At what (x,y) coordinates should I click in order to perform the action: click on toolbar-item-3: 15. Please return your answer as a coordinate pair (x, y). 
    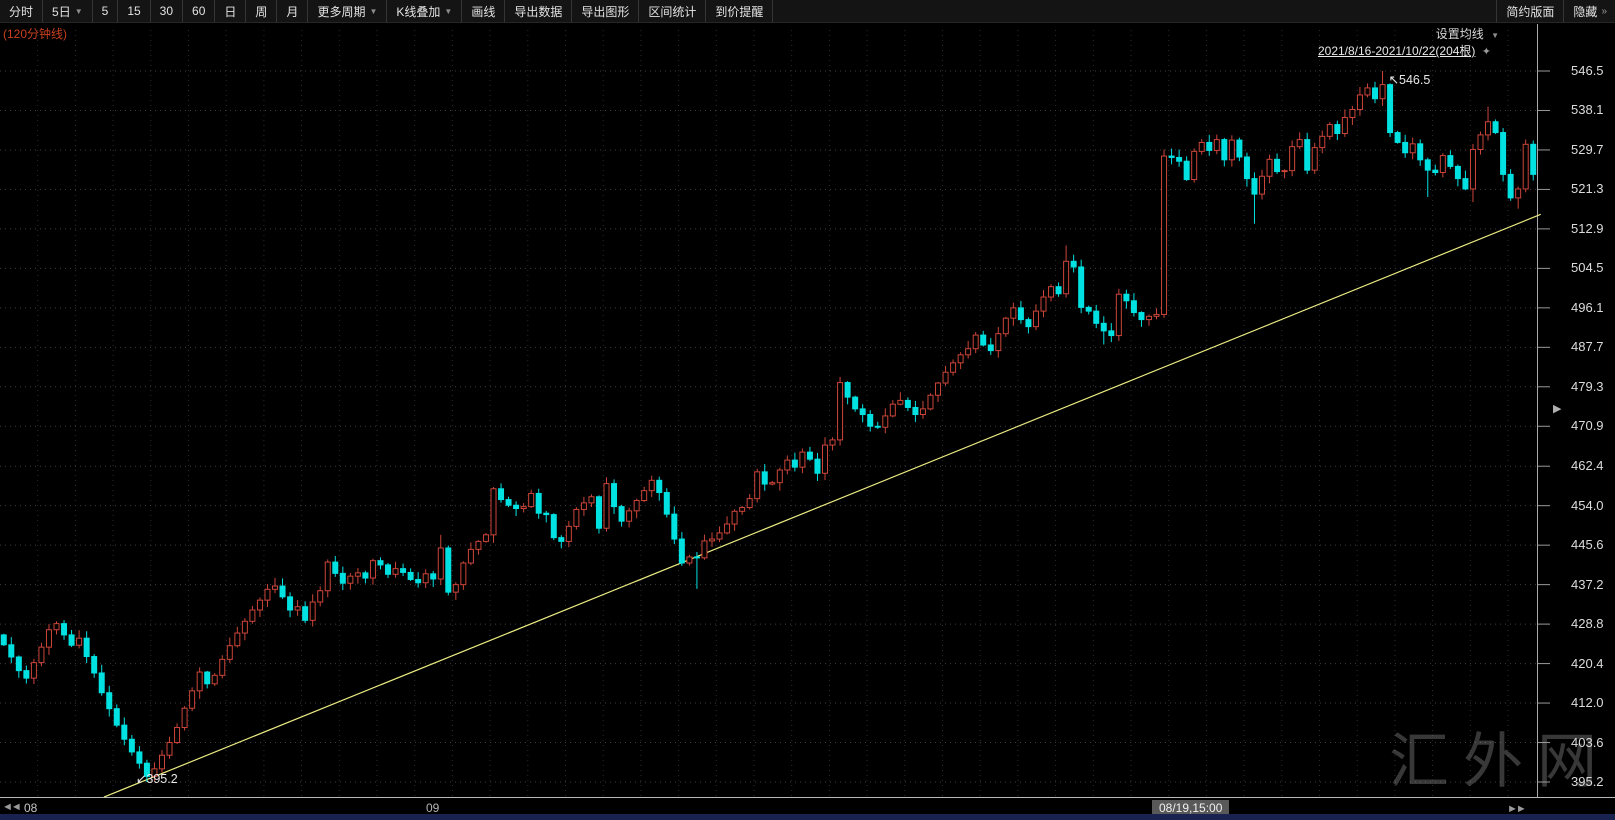
    Looking at the image, I should click on (134, 11).